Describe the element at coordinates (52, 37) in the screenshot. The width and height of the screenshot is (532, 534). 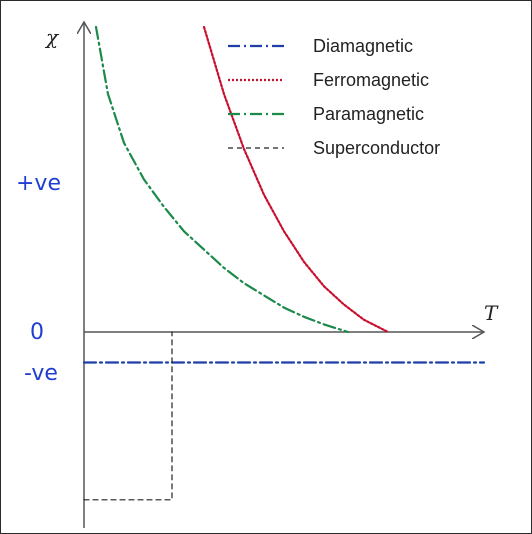
I see `y-axis-label: χ` at that location.